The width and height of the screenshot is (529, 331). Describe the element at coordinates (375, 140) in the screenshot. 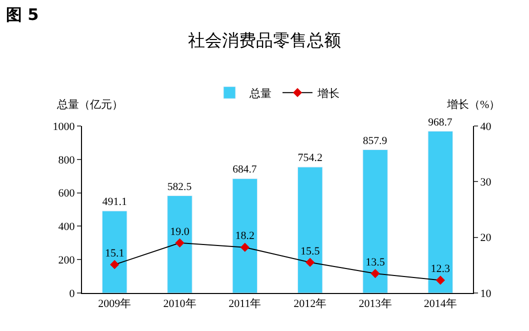

I see `data-label: 857.9` at that location.